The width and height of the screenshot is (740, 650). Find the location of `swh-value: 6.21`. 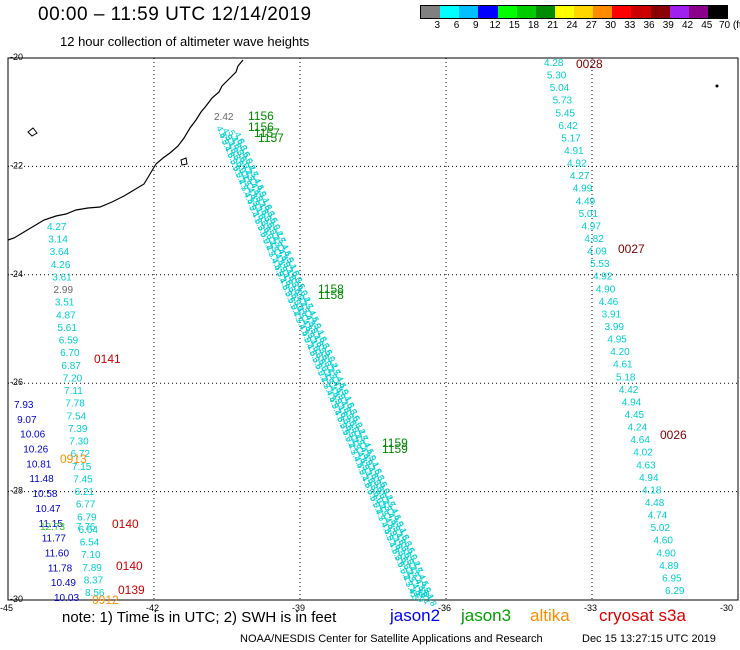

swh-value: 6.21 is located at coordinates (85, 492).